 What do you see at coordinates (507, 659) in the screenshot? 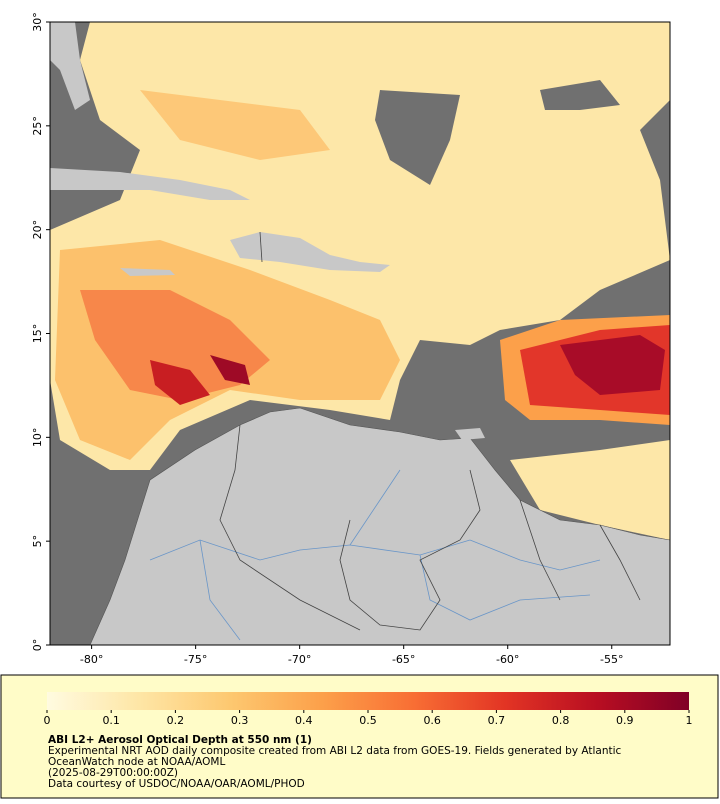
I see `x-tick-label: -60°` at bounding box center [507, 659].